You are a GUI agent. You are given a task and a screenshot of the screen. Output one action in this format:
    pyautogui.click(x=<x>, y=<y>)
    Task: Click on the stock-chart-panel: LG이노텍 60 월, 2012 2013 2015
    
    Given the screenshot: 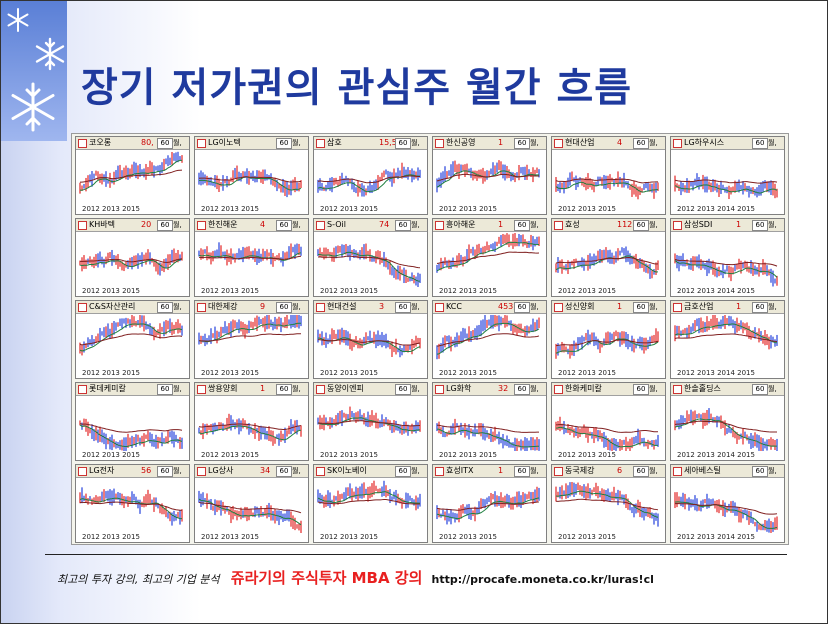 What is the action you would take?
    pyautogui.click(x=251, y=175)
    